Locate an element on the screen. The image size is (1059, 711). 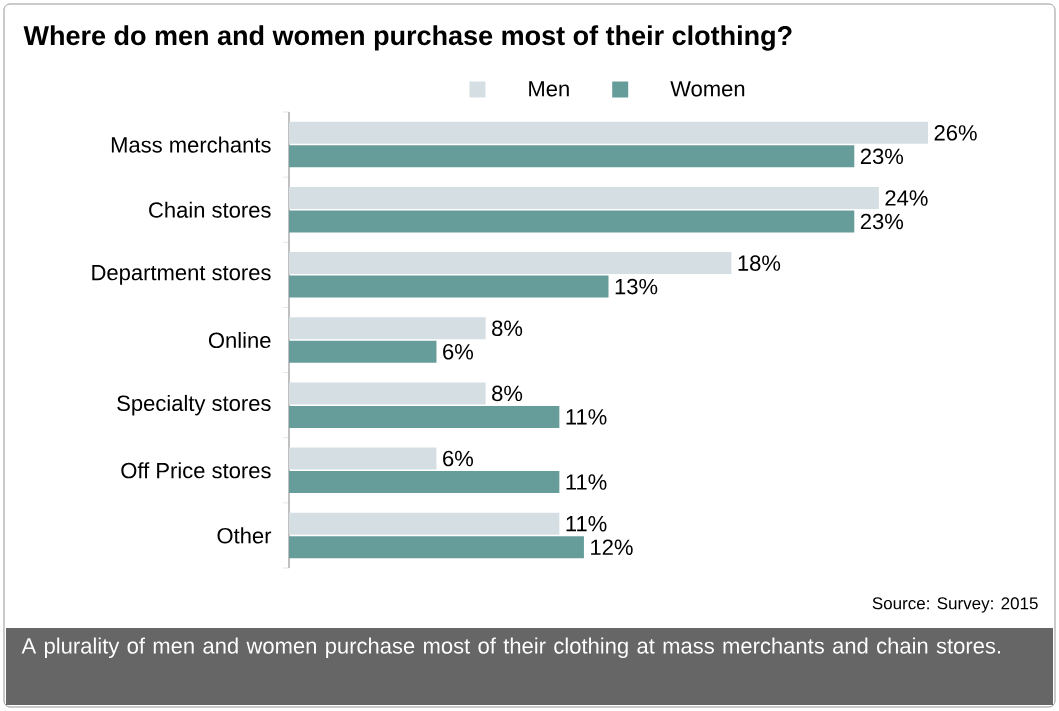
y-tick-label: Mass merchants is located at coordinates (191, 144).